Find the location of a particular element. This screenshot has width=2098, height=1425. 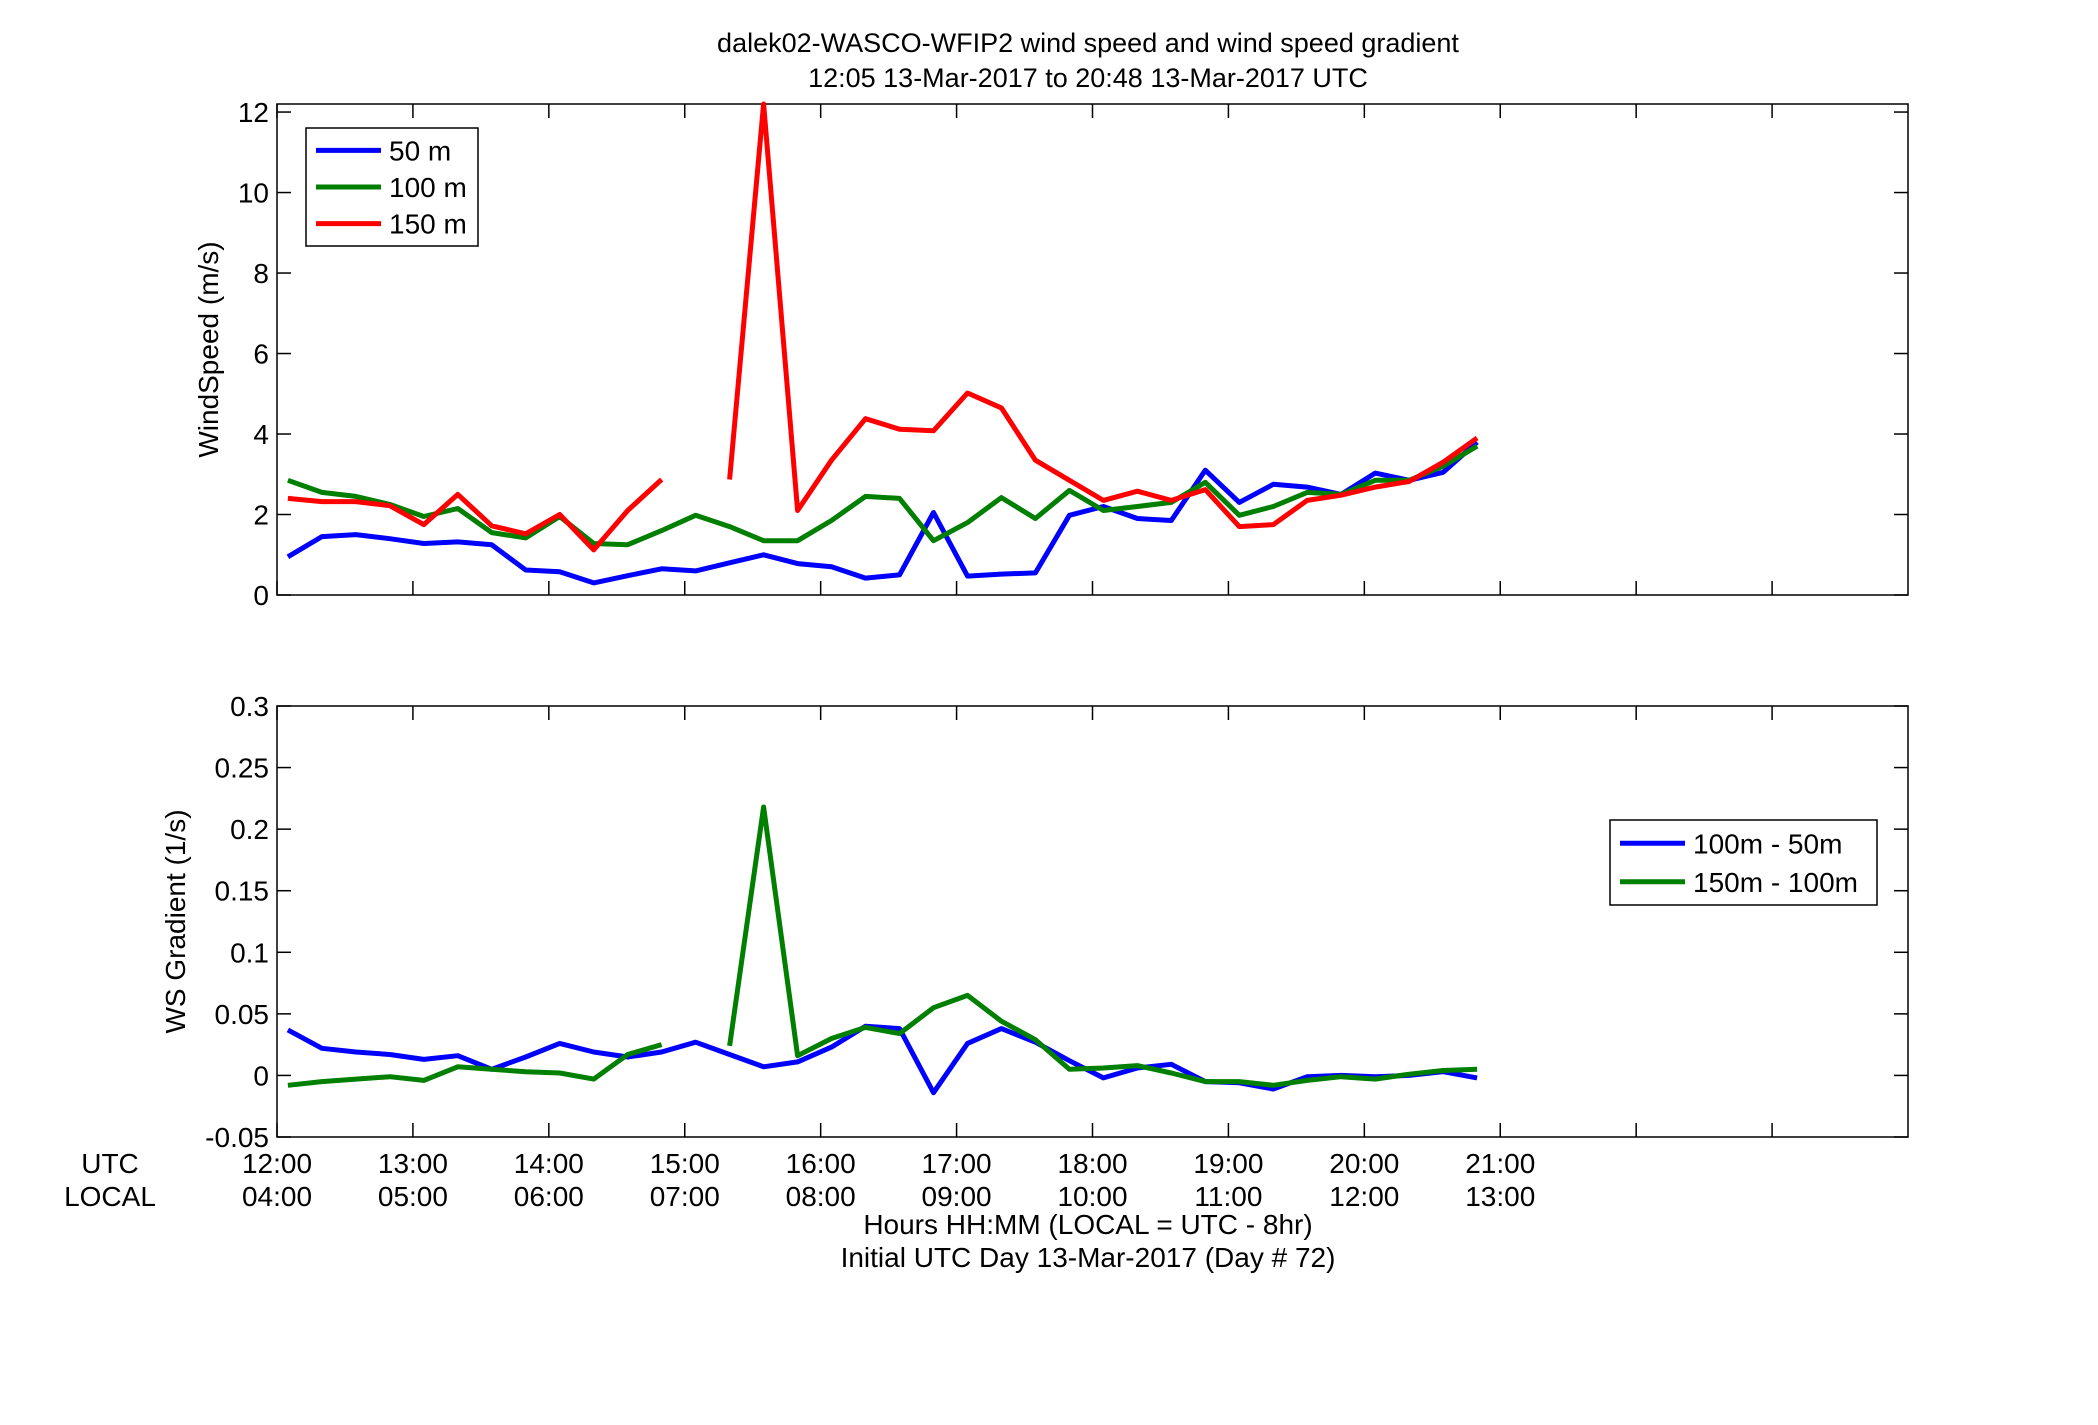

x-tick-label-utc: 20:00 is located at coordinates (1364, 1163).